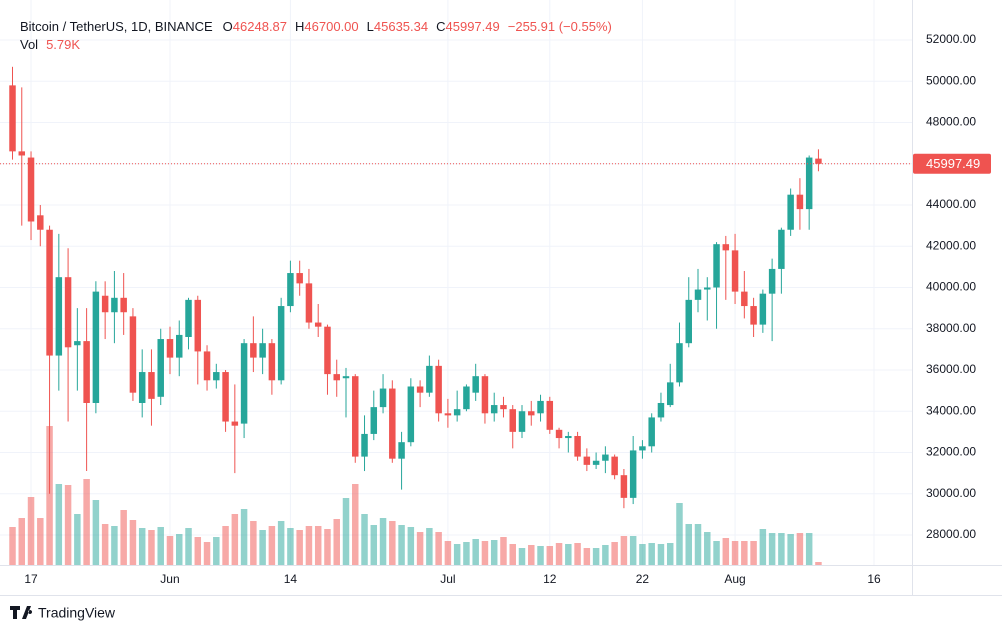 The image size is (1002, 634). I want to click on y-tick-label: 50000.00, so click(951, 80).